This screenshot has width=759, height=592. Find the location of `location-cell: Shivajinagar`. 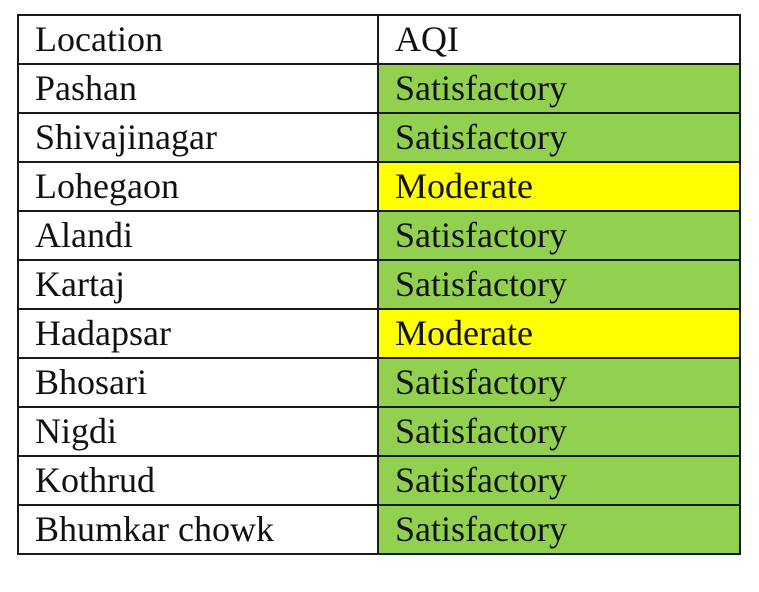

location-cell: Shivajinagar is located at coordinates (198, 137).